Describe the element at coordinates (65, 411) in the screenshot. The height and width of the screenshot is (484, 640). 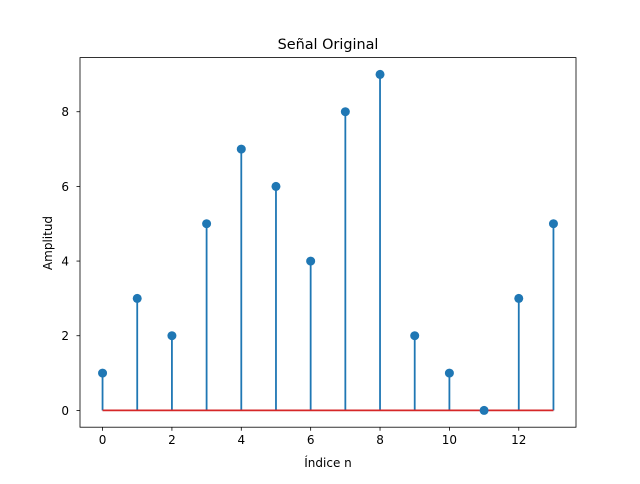
I see `y-tick-label: 0` at that location.